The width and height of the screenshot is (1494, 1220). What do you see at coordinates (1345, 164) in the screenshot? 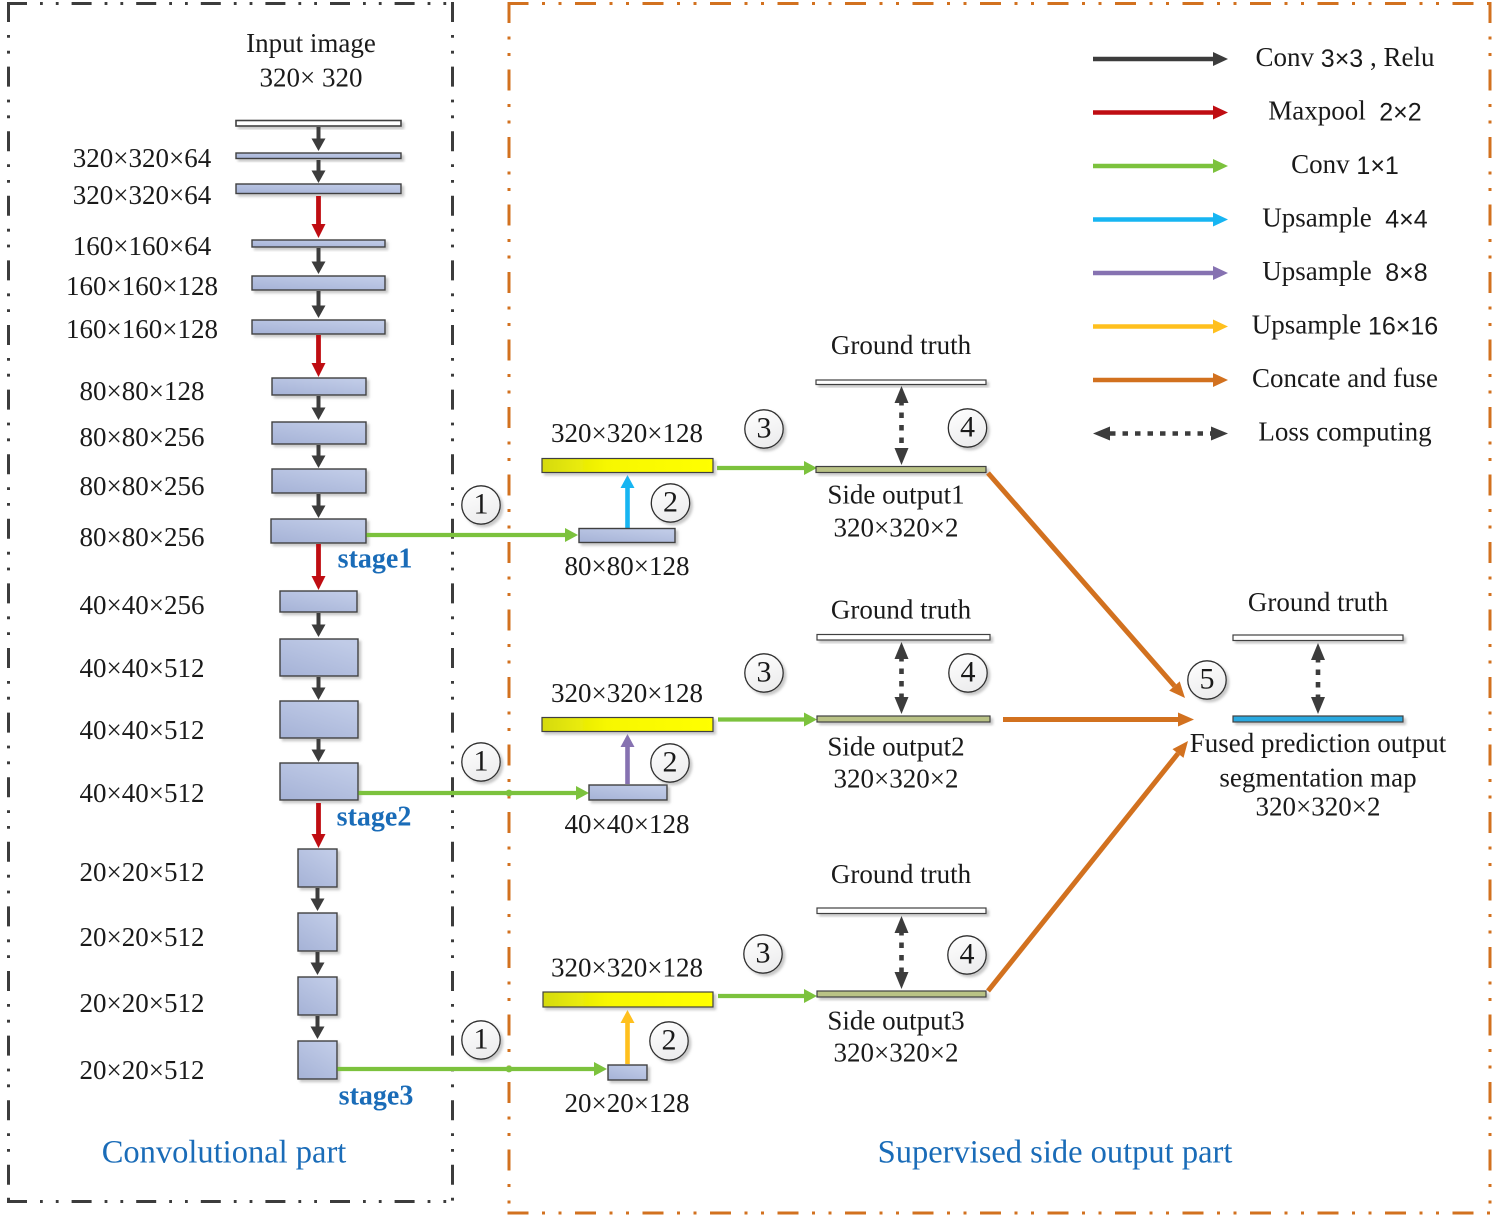
I see `svg-text: Conv 1×1` at bounding box center [1345, 164].